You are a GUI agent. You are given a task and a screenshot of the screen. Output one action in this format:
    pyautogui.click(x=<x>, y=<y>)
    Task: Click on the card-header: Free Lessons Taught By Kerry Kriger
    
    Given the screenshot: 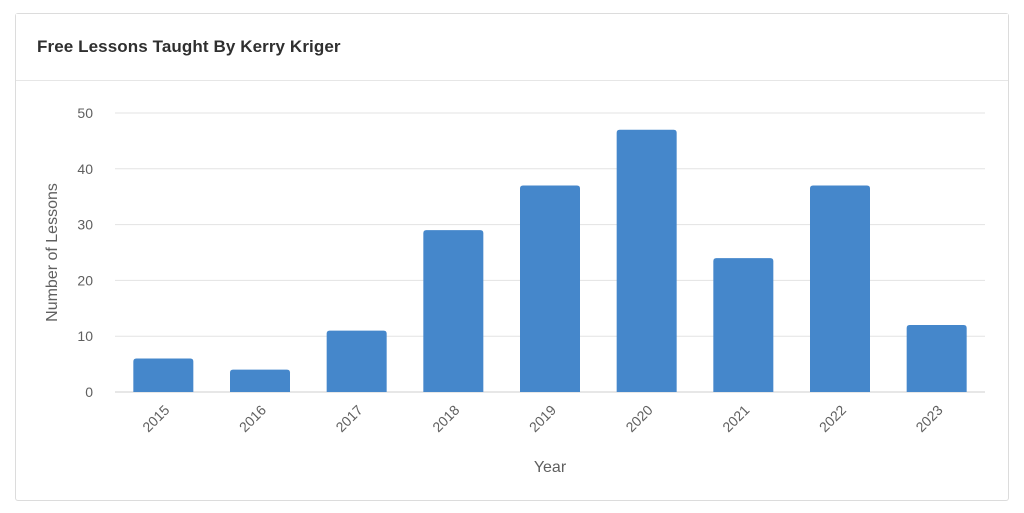 What is the action you would take?
    pyautogui.click(x=512, y=47)
    